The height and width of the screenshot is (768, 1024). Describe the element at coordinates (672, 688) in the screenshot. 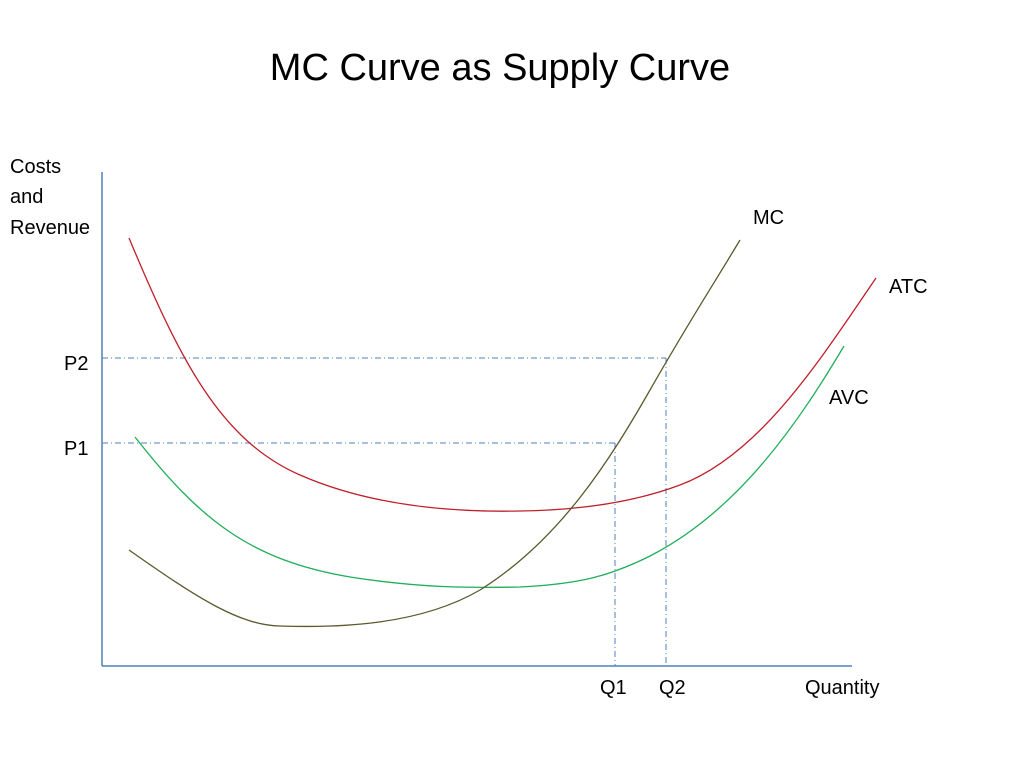

I see `q2-label: Q2` at that location.